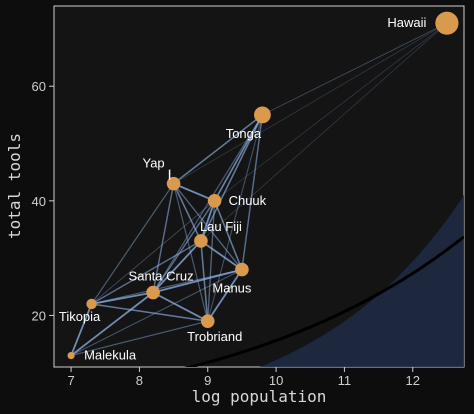  Describe the element at coordinates (14, 186) in the screenshot. I see `y-axis-label: total tools` at that location.